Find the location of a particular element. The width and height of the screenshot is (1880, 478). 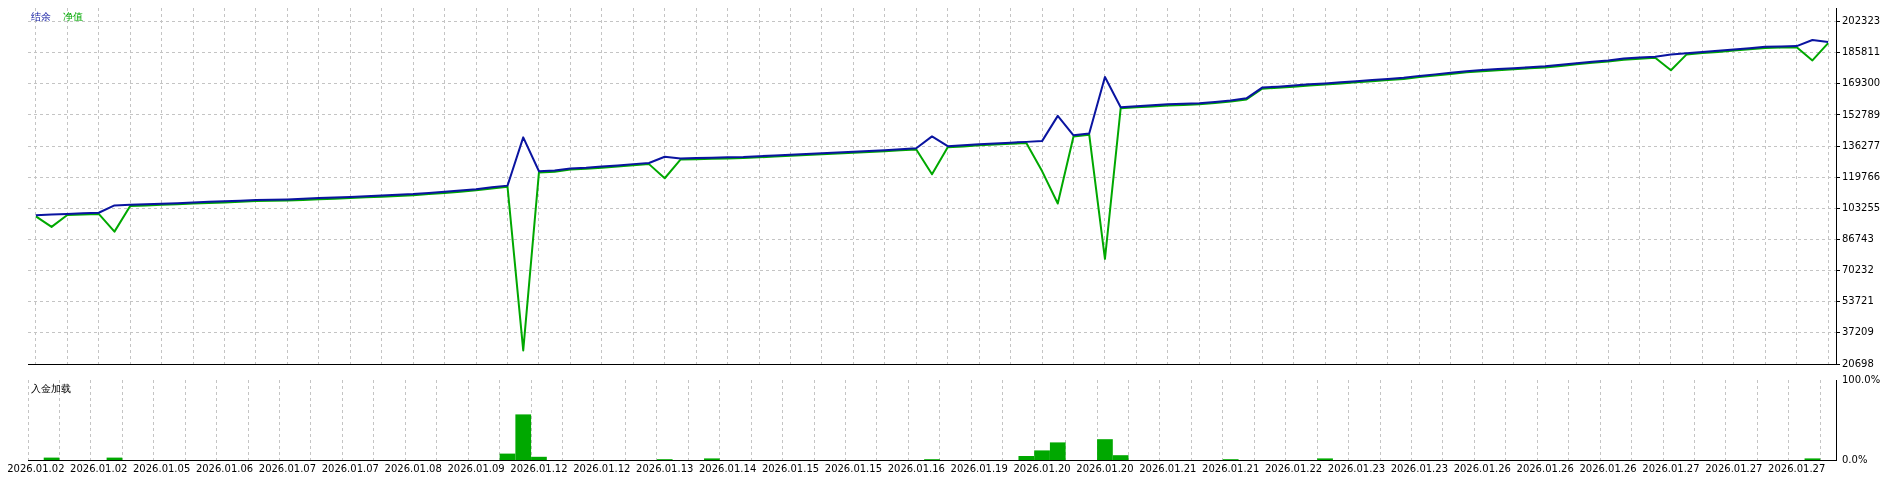

x-tick-label: 2026.01.14 is located at coordinates (727, 468).